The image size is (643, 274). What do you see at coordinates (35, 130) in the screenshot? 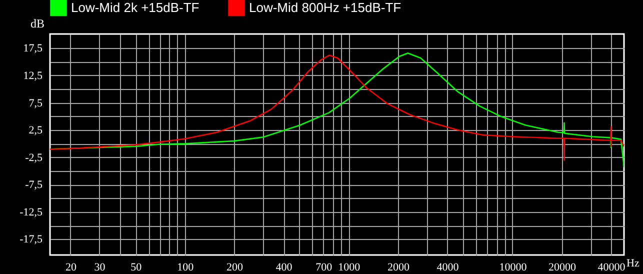
I see `y-tick-label: 2,5` at bounding box center [35, 130].